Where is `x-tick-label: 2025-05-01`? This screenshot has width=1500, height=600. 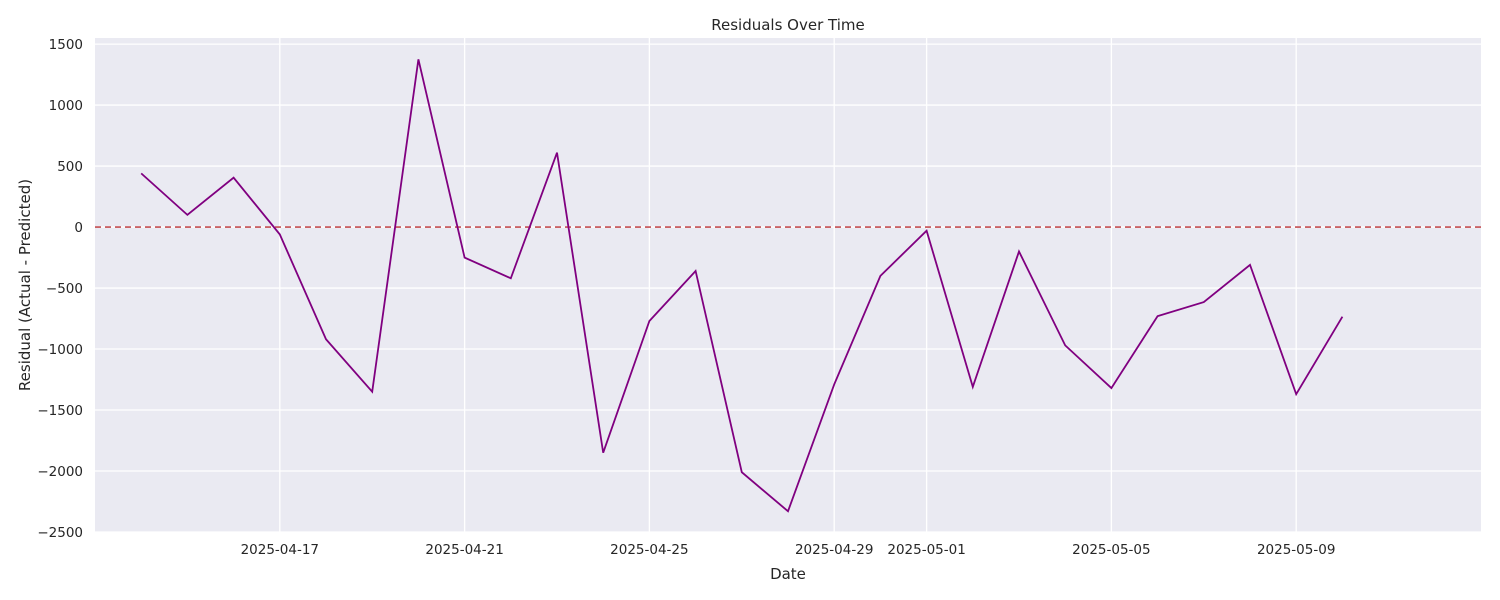
x-tick-label: 2025-05-01 is located at coordinates (926, 550).